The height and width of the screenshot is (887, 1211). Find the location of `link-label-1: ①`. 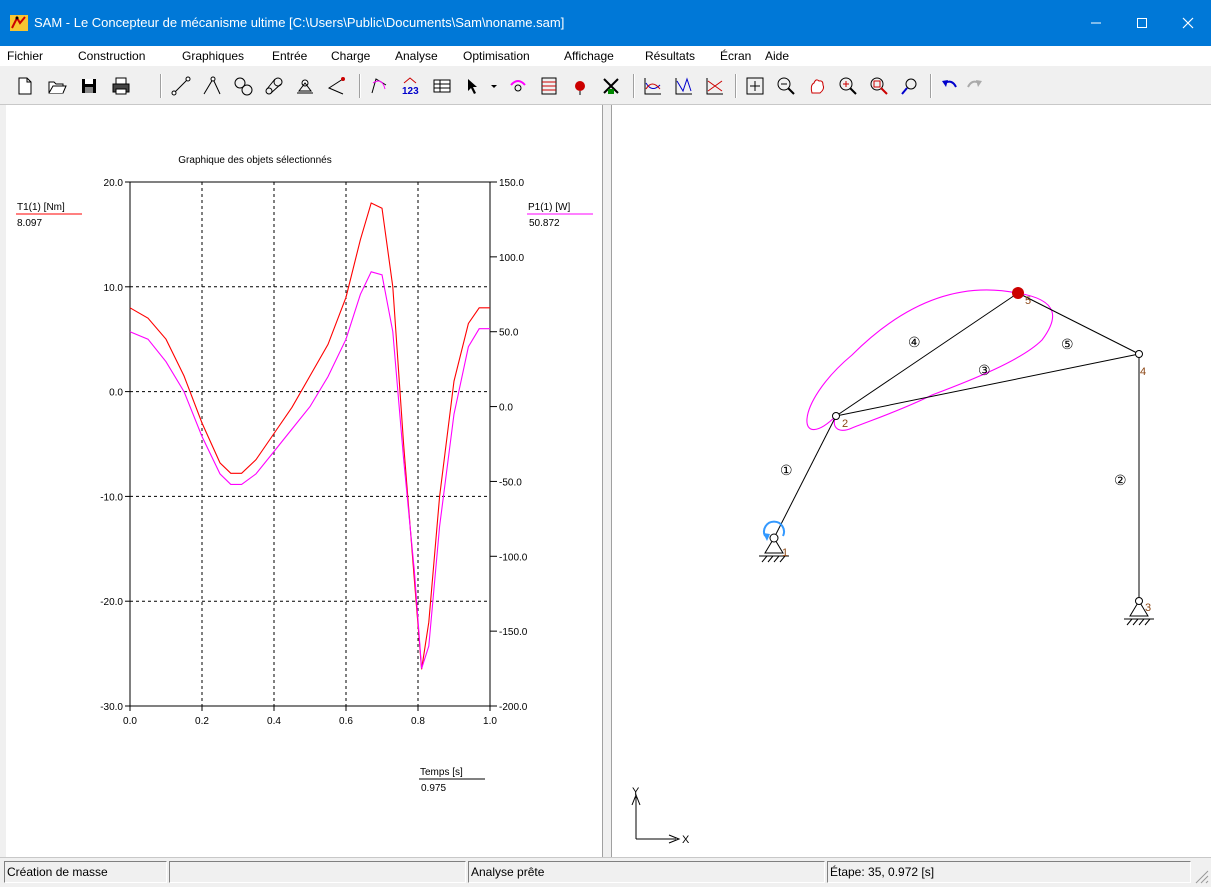

link-label-1: ① is located at coordinates (786, 470).